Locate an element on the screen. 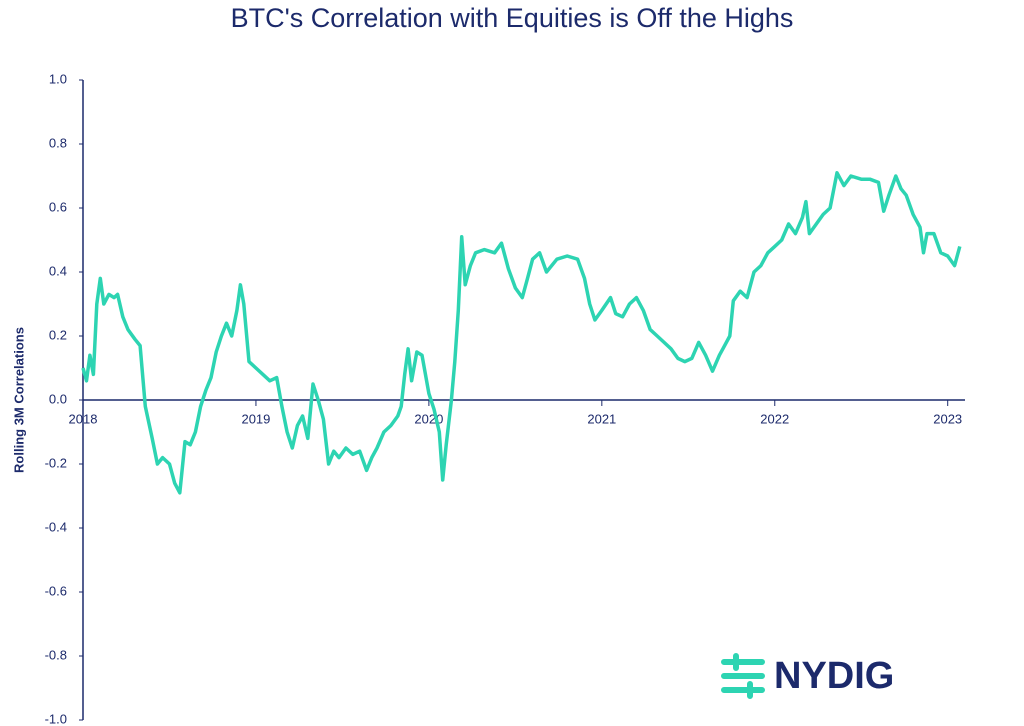 The height and width of the screenshot is (726, 1024). logo-text: NYDIG is located at coordinates (834, 676).